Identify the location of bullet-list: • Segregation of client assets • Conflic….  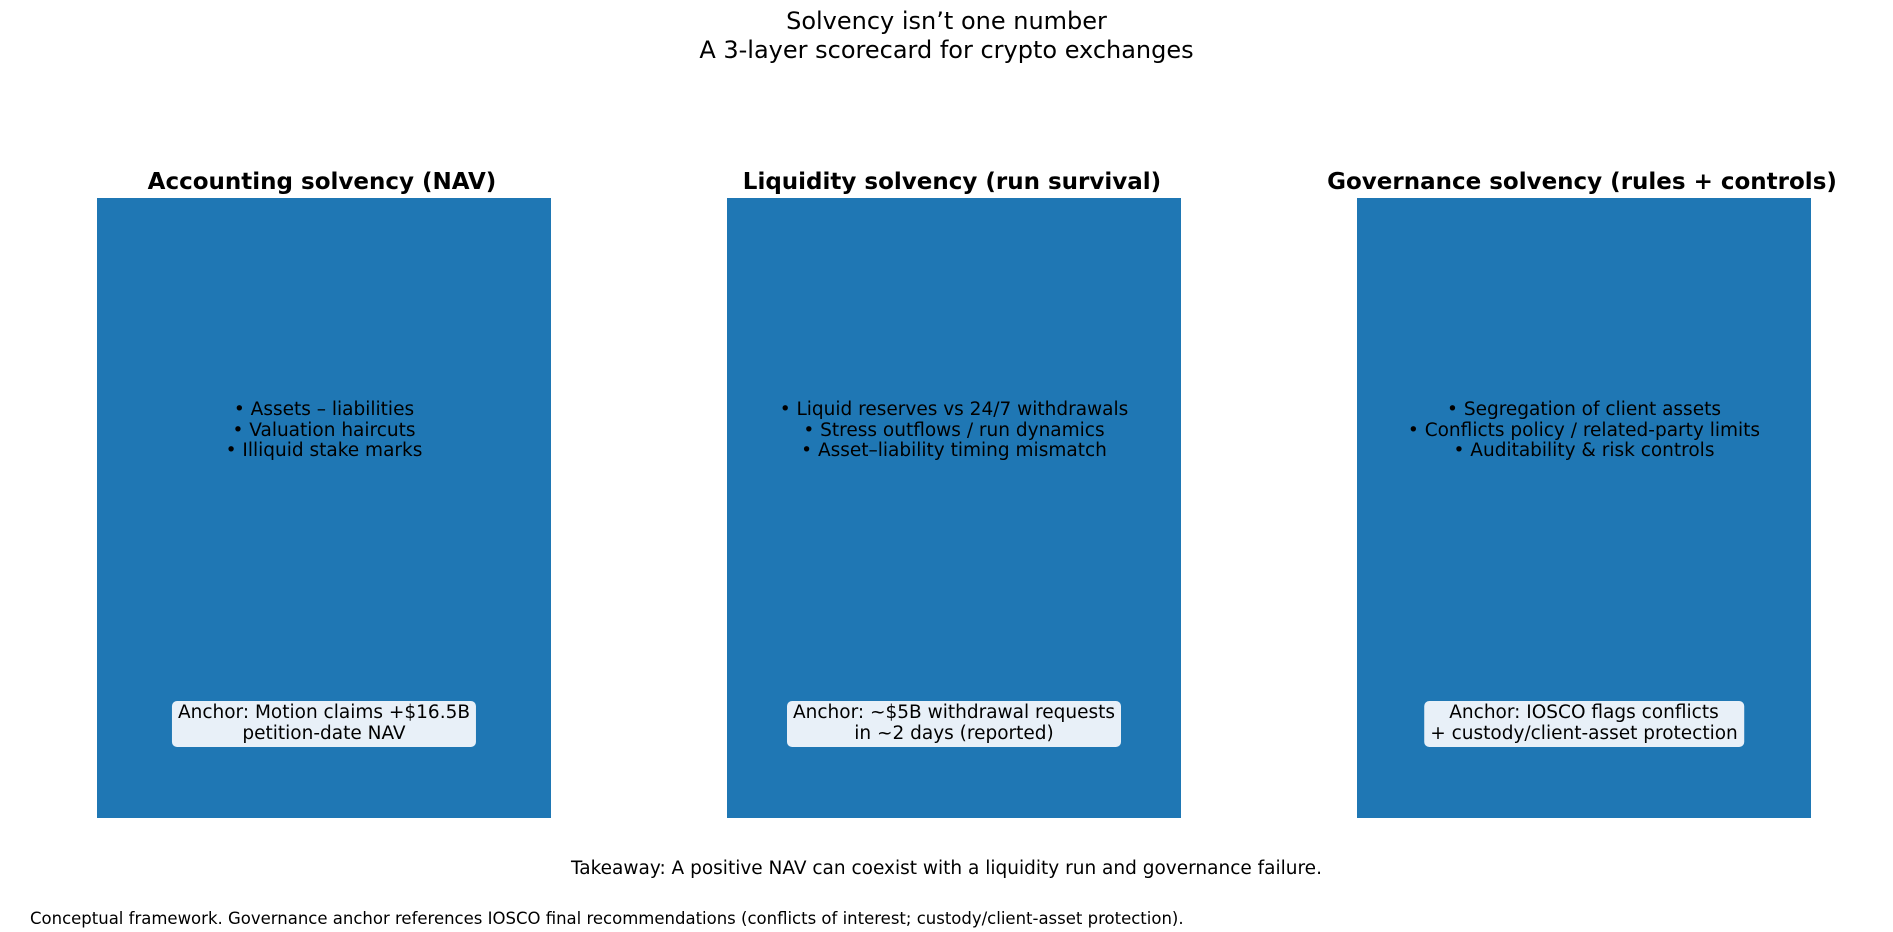
(1584, 430).